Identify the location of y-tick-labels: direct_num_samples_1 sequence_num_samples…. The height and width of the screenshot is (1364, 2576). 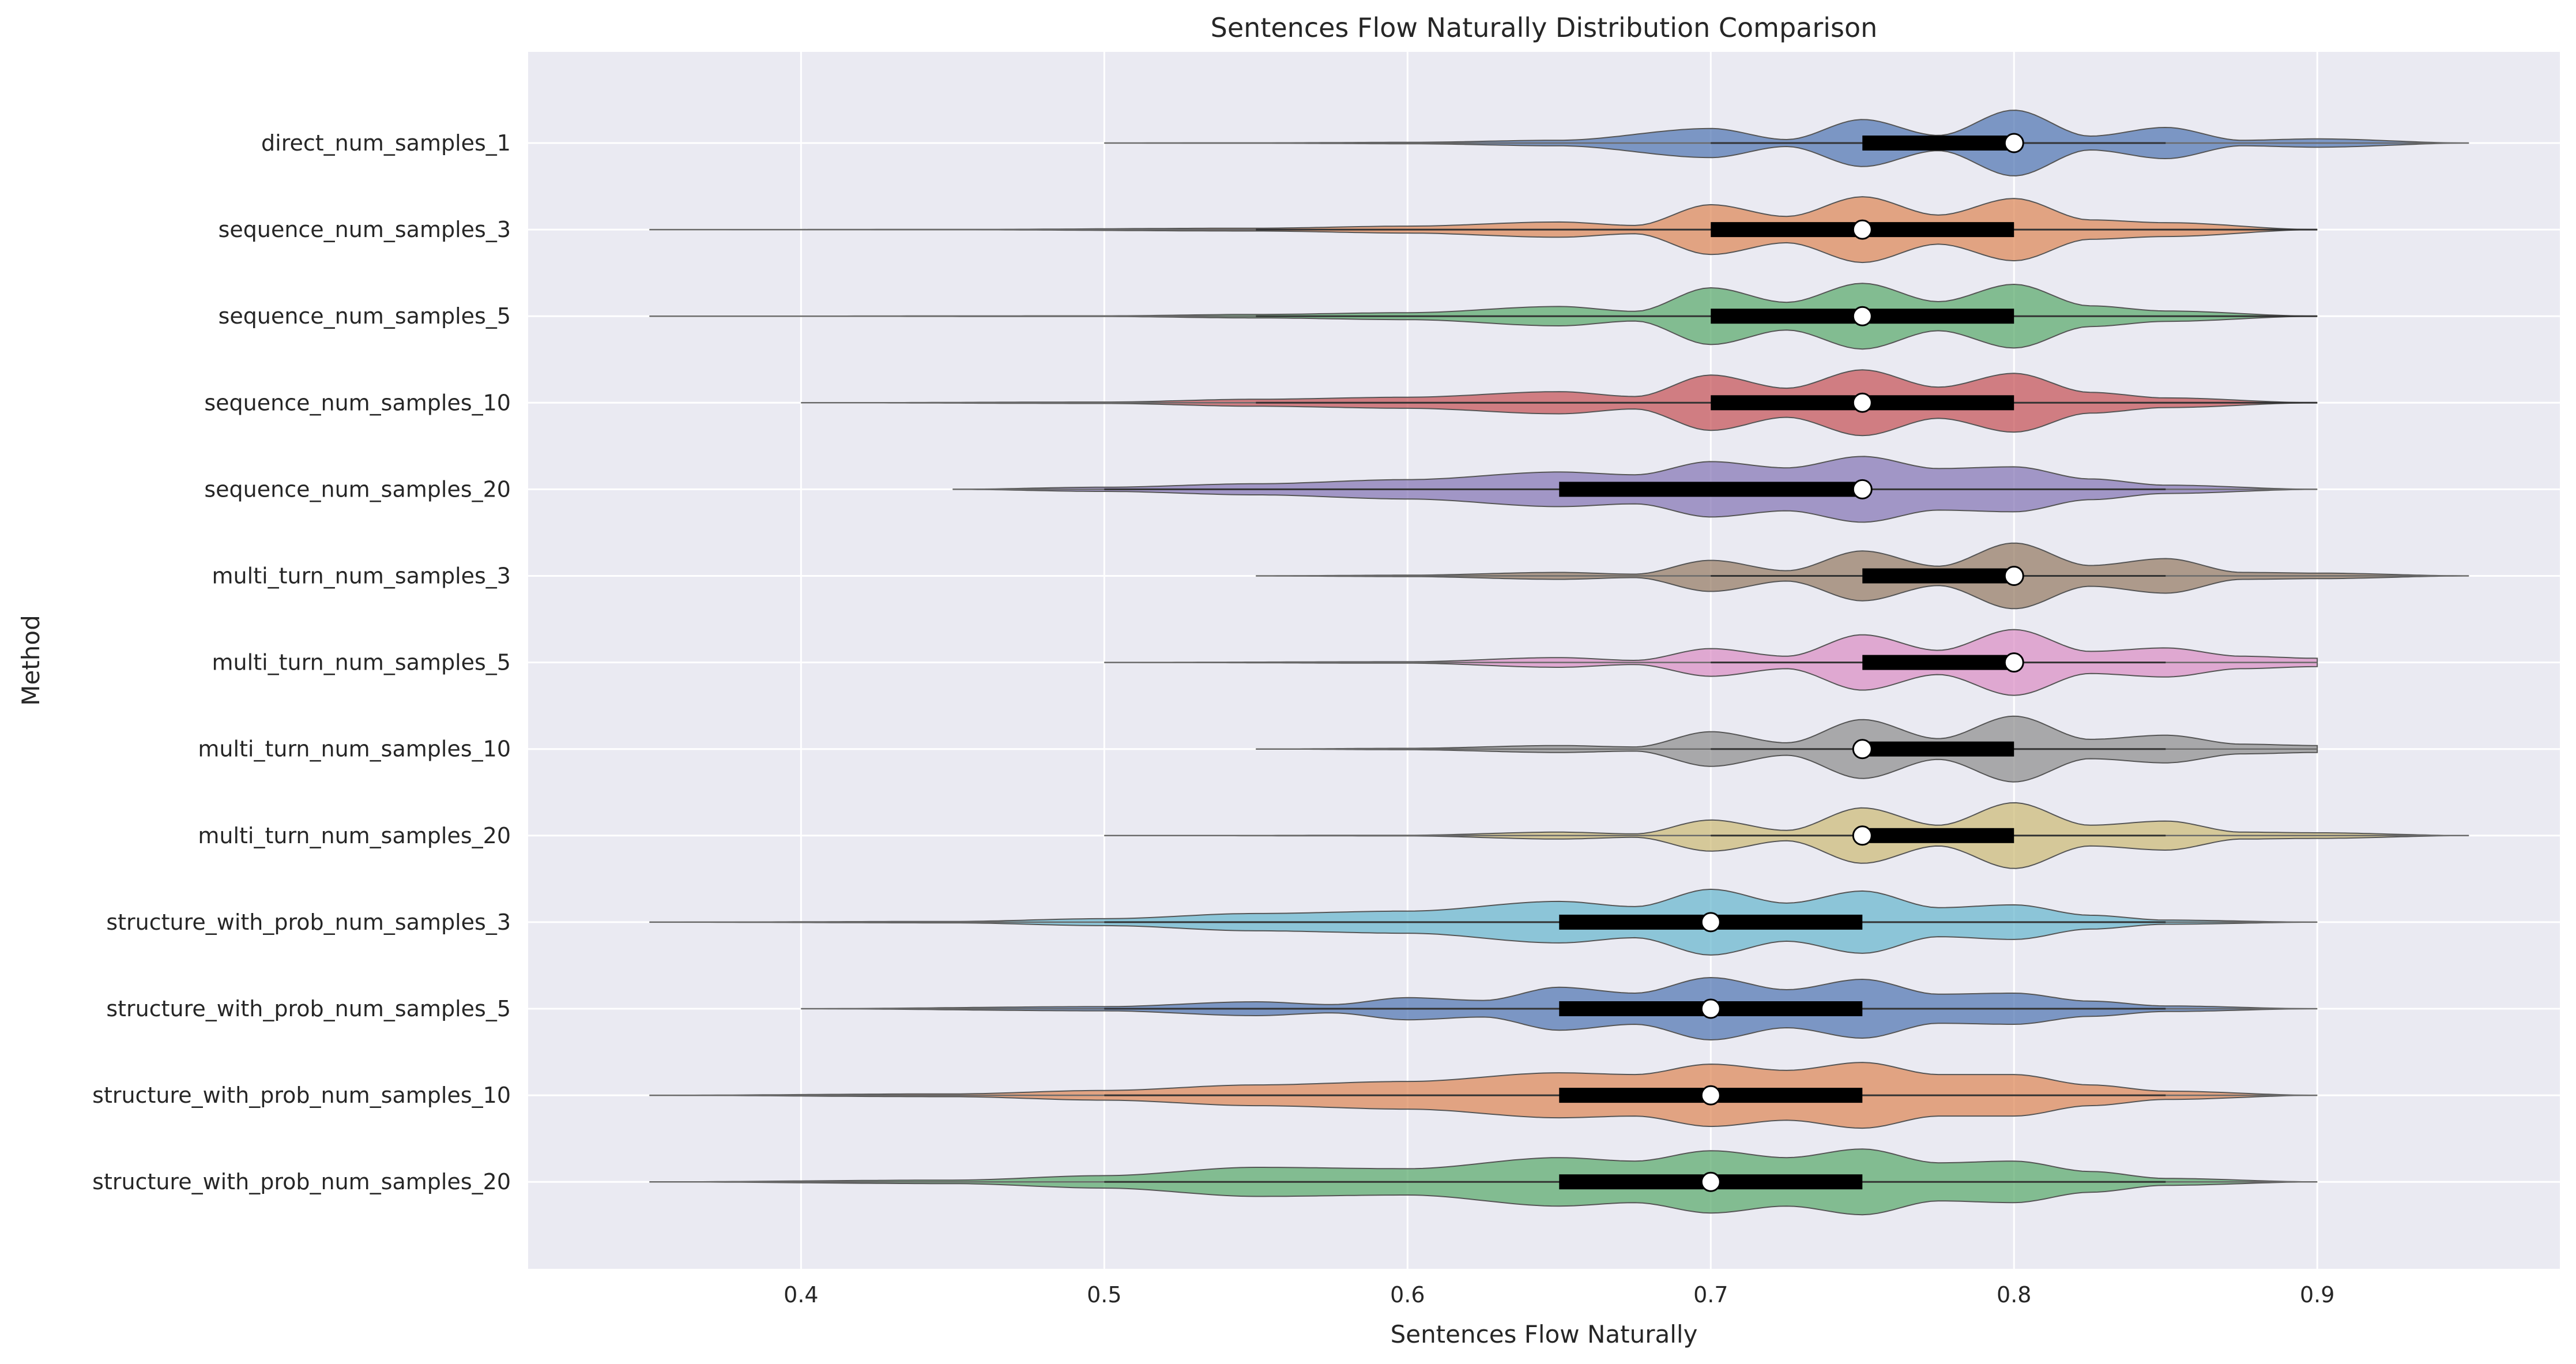
(301, 662).